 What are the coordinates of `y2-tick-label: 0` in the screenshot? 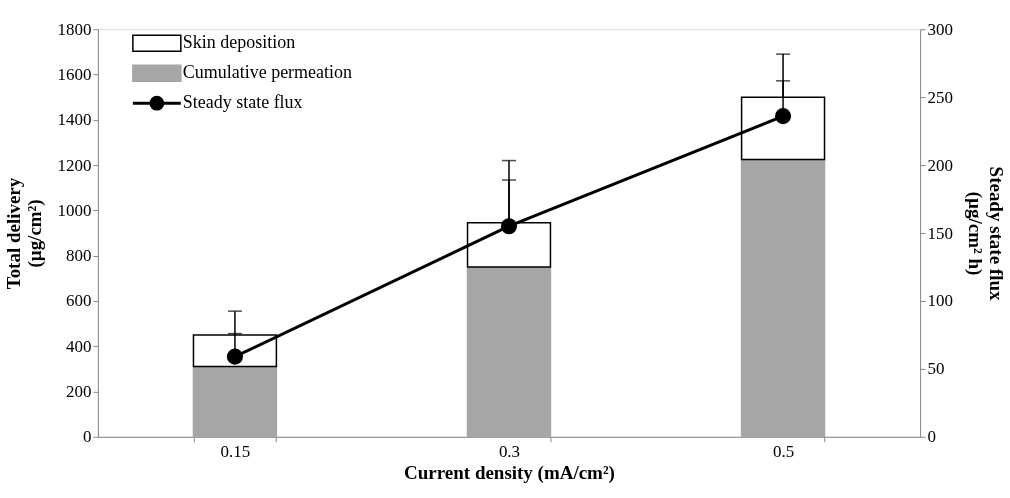 It's located at (932, 437).